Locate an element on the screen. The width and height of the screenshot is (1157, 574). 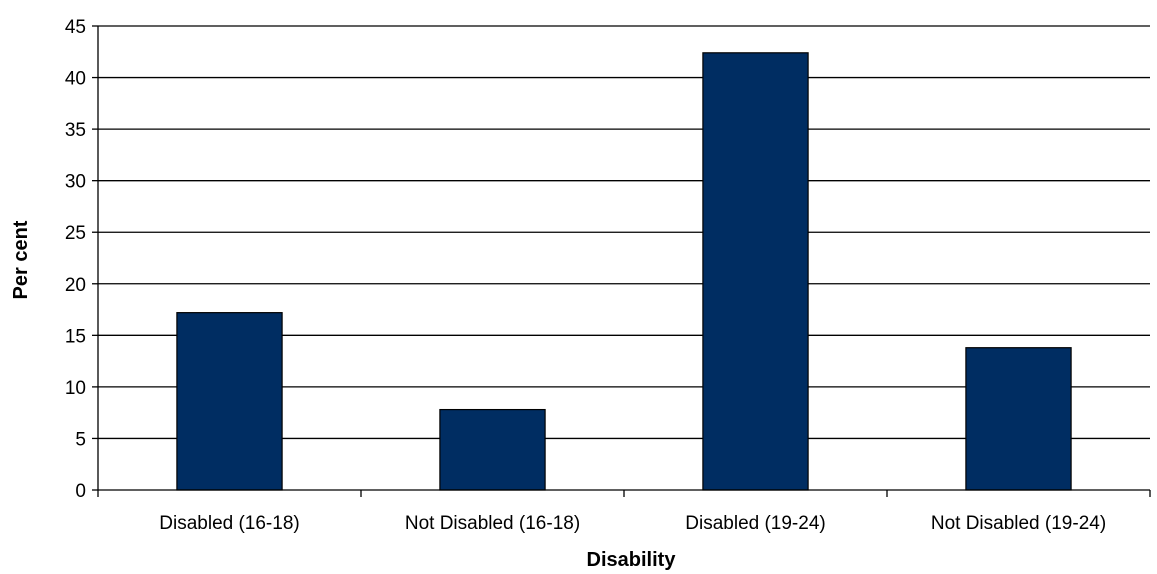
y-tick-label-35: 35 is located at coordinates (75, 130).